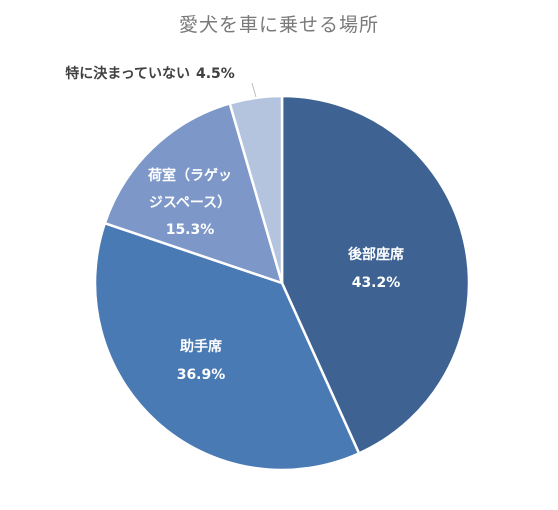 This screenshot has height=510, width=558. What do you see at coordinates (278, 25) in the screenshot?
I see `chart-title: 愛犬を車に乗せる場所` at bounding box center [278, 25].